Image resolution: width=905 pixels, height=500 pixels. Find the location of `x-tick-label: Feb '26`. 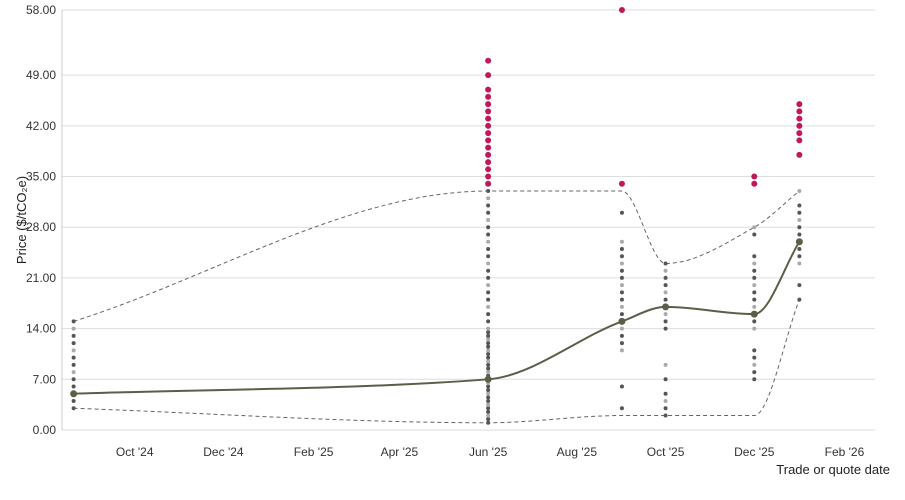

x-tick-label: Feb '26 is located at coordinates (845, 452).